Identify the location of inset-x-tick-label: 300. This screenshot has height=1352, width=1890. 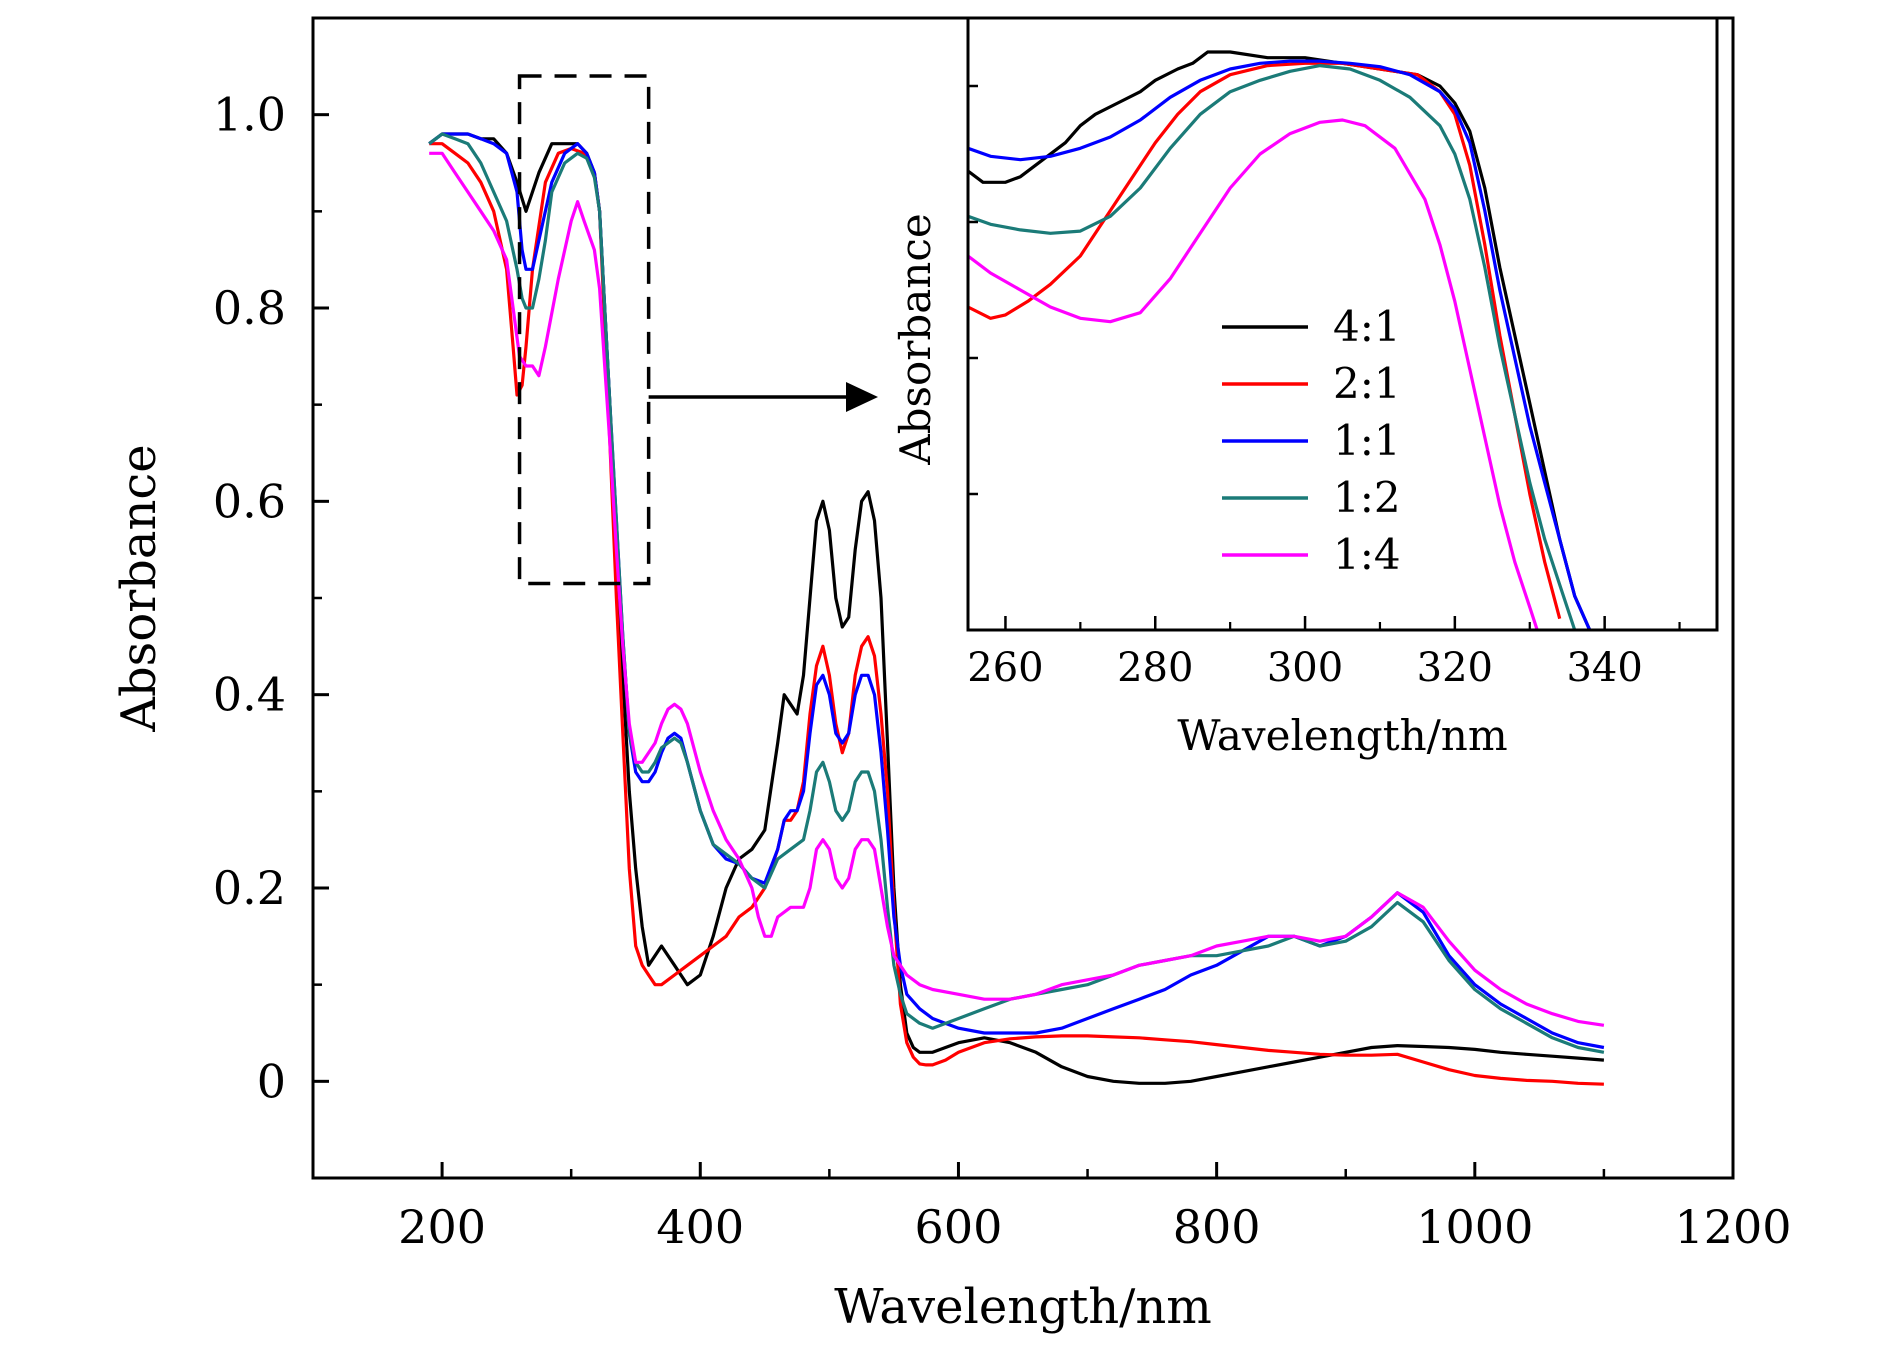
(1305, 668).